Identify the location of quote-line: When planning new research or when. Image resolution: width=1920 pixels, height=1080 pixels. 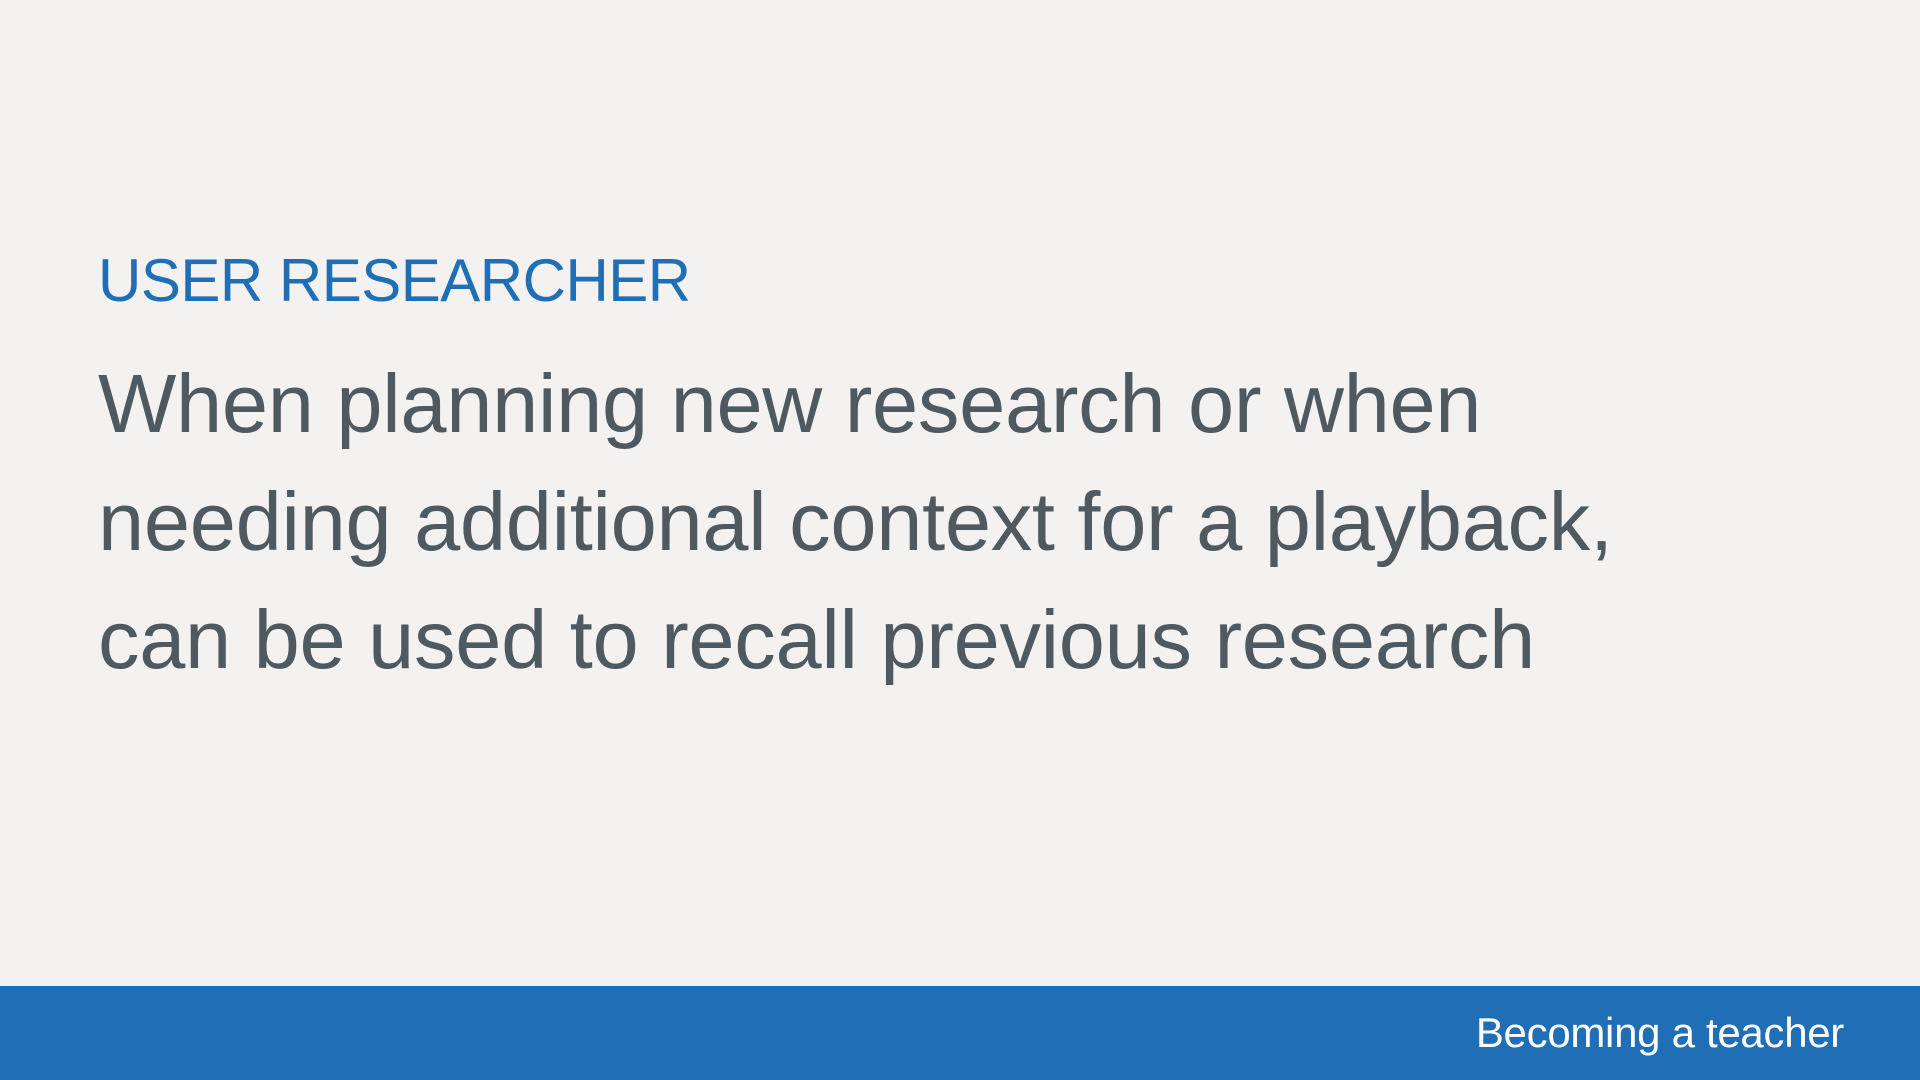
(790, 403).